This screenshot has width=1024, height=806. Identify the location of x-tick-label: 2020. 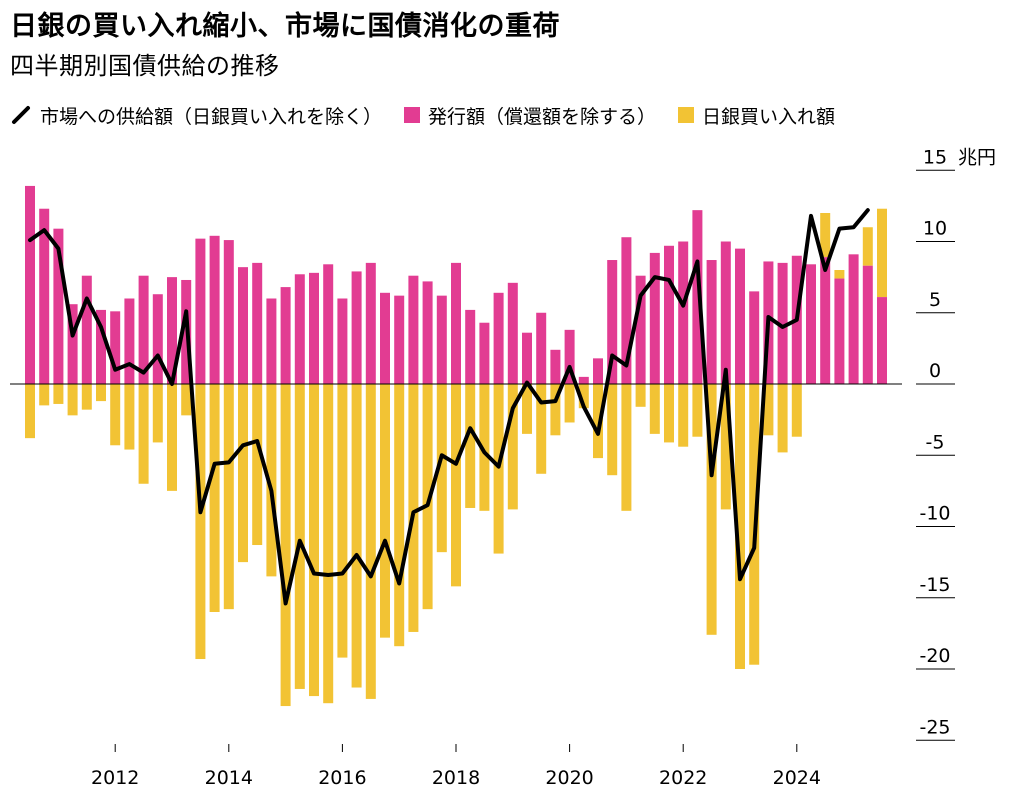
(569, 778).